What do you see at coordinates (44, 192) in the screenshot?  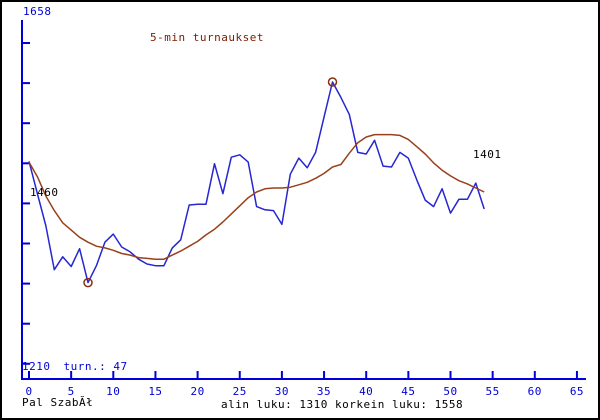 I see `start-value-label: 1460` at bounding box center [44, 192].